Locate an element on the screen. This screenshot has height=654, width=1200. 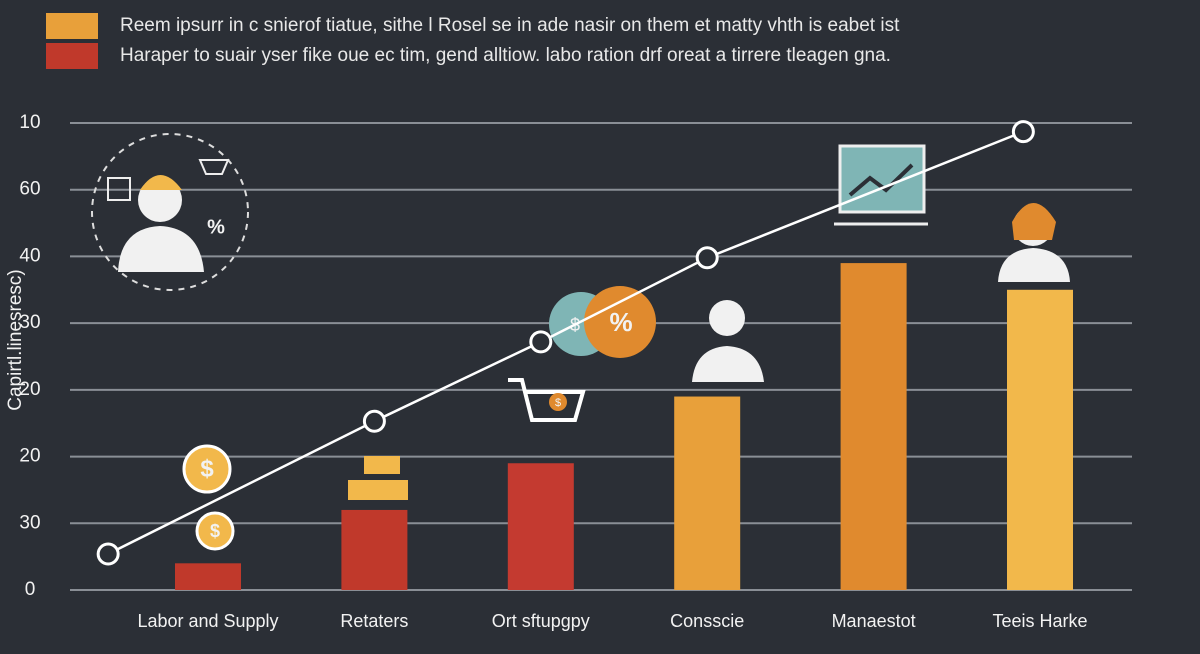
monitor is located at coordinates (882, 179).